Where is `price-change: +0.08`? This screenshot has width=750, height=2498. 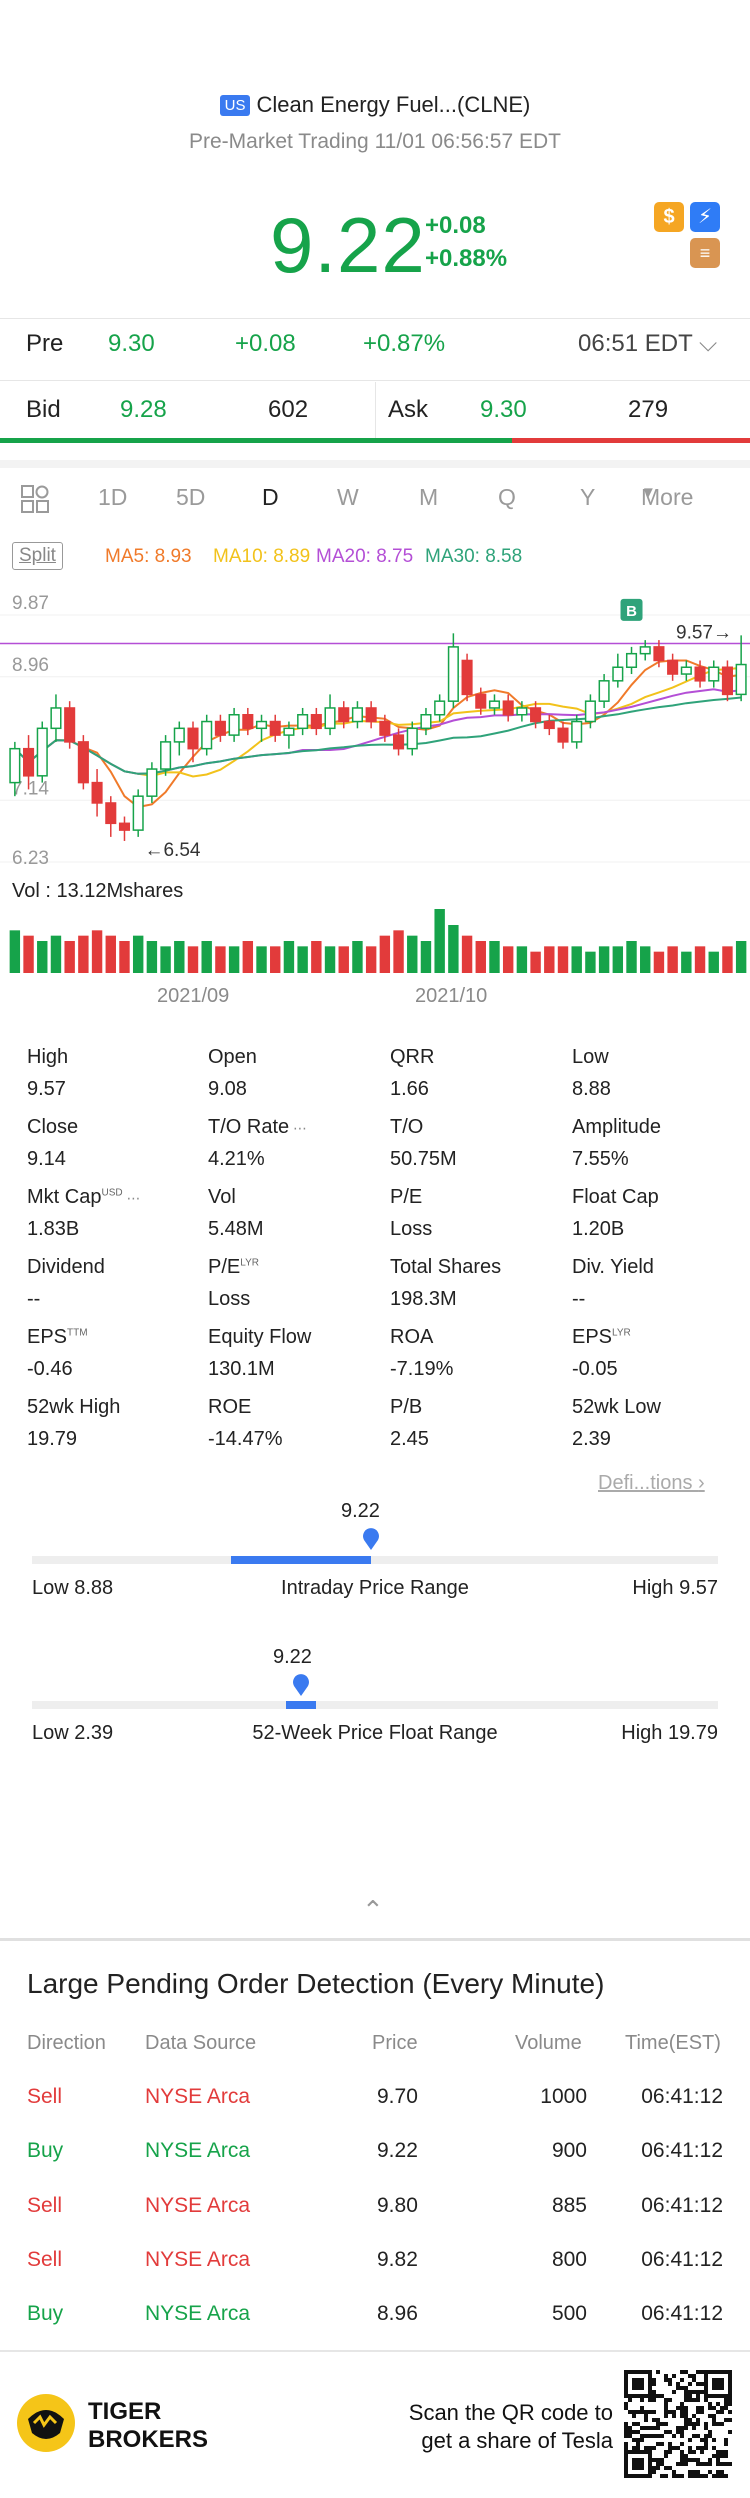 price-change: +0.08 is located at coordinates (455, 225).